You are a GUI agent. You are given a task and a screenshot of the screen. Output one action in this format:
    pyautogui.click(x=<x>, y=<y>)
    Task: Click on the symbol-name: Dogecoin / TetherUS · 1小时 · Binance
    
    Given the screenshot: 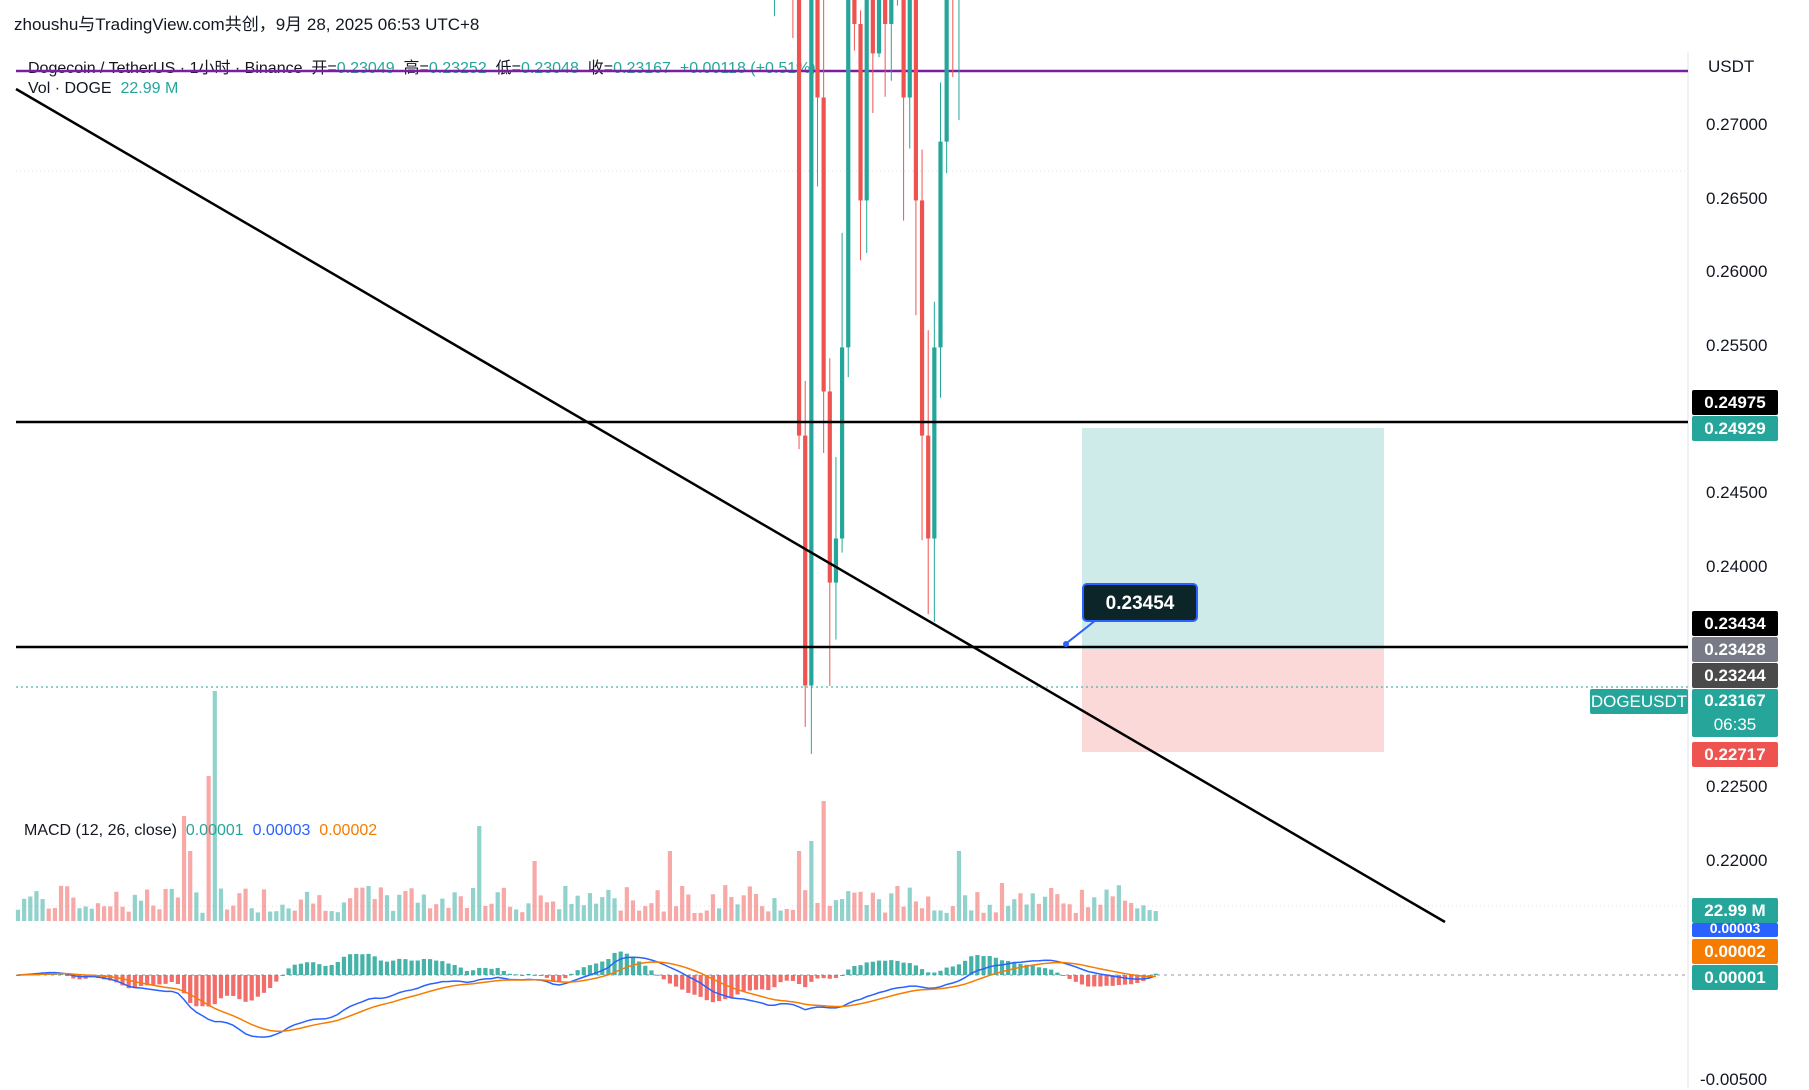 What is the action you would take?
    pyautogui.click(x=165, y=68)
    